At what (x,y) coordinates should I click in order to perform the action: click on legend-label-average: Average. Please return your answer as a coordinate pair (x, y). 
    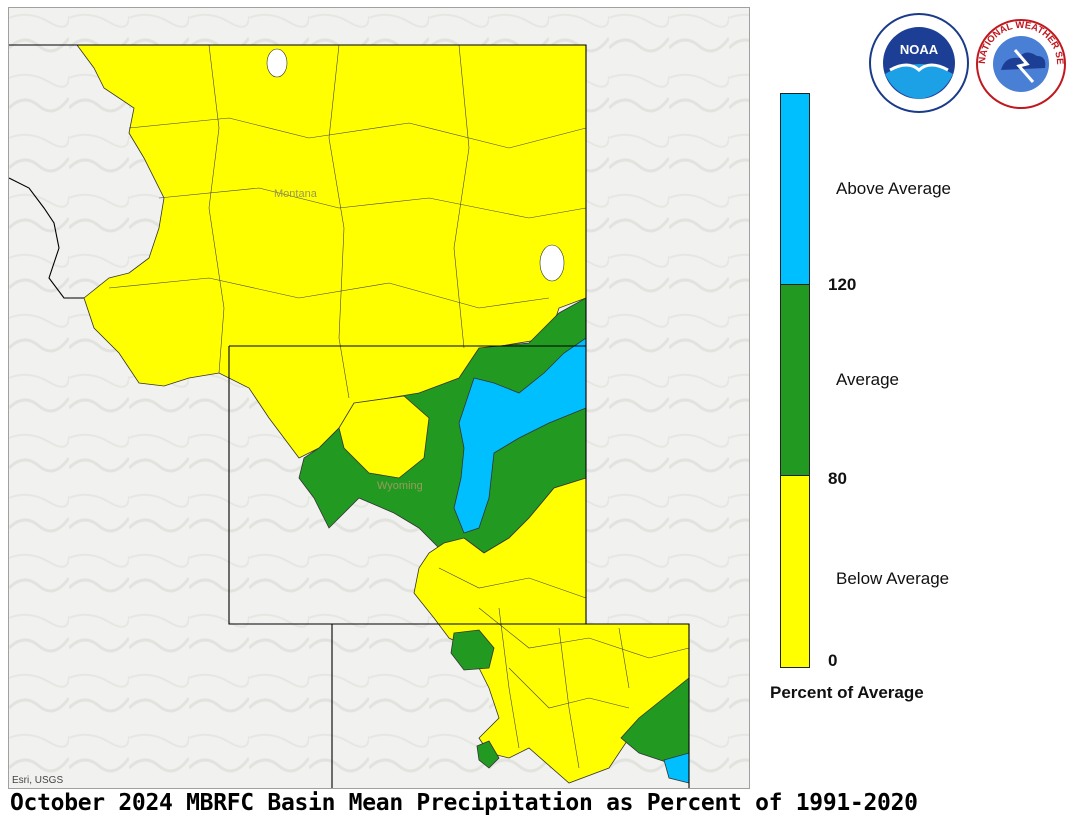
    Looking at the image, I should click on (868, 379).